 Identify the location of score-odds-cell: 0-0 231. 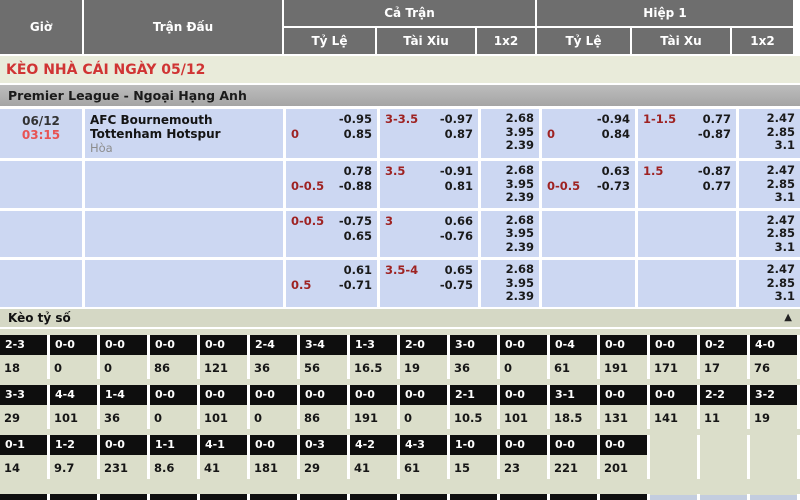
(125, 456).